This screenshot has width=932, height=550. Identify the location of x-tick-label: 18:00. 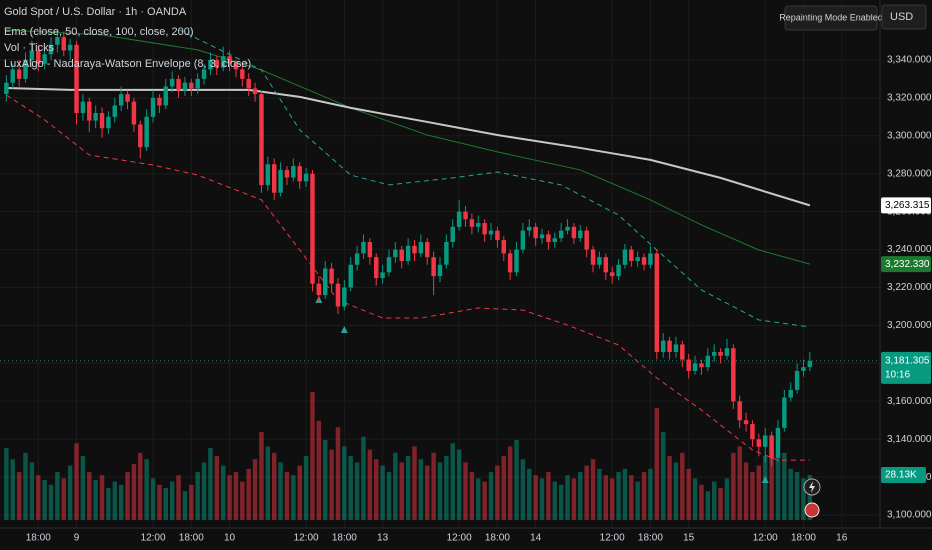
(803, 538).